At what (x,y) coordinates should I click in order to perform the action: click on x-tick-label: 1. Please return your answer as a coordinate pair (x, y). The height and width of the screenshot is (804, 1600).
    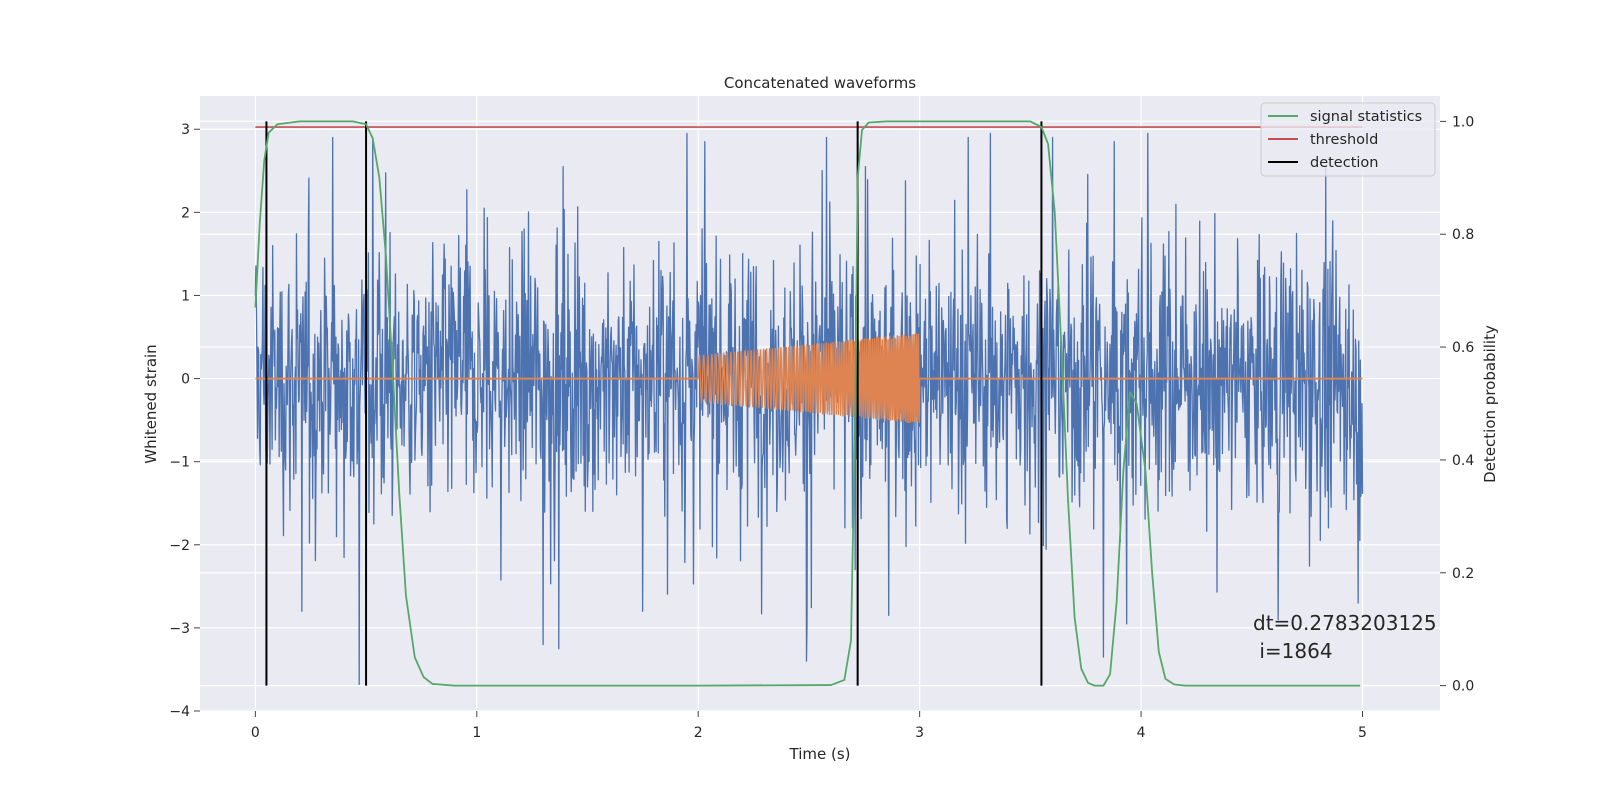
    Looking at the image, I should click on (476, 733).